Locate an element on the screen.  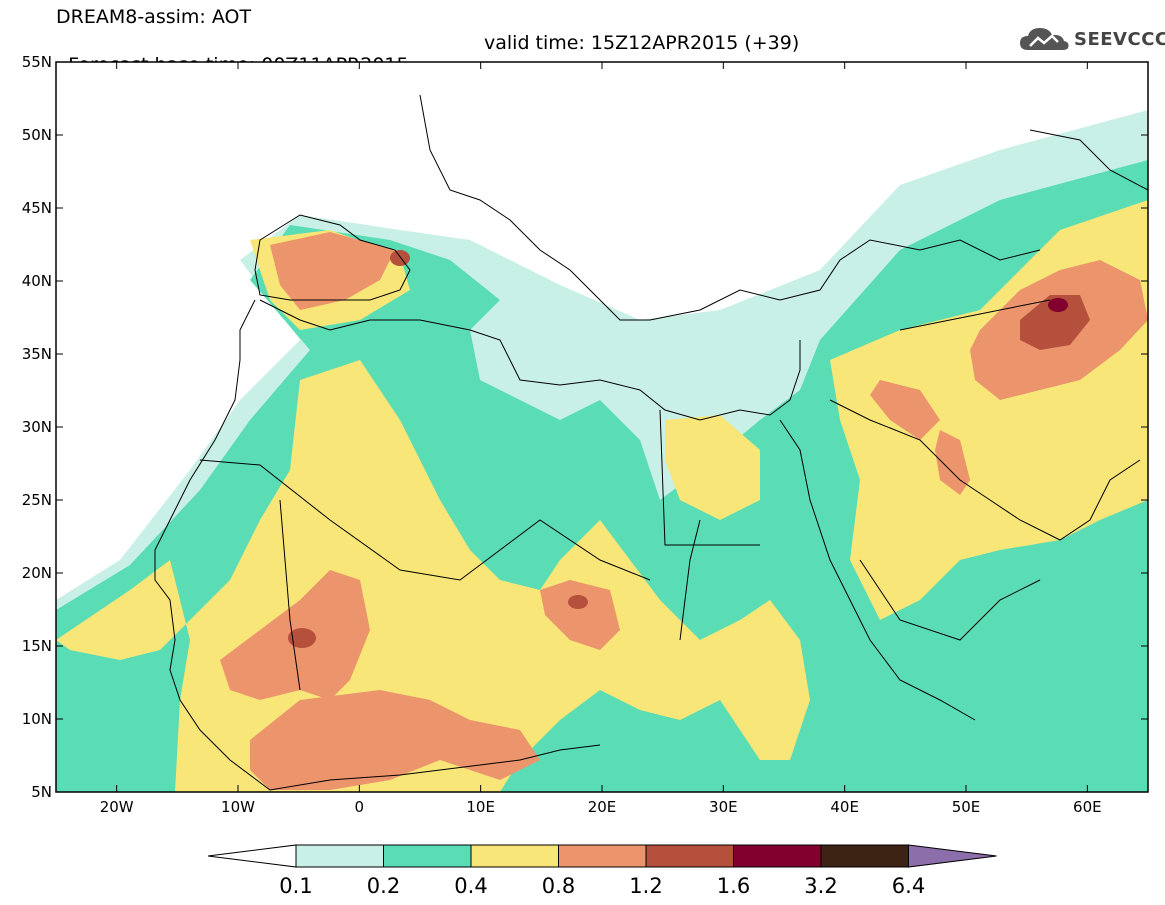
aot-band-0.8-gulf is located at coordinates (952, 462).